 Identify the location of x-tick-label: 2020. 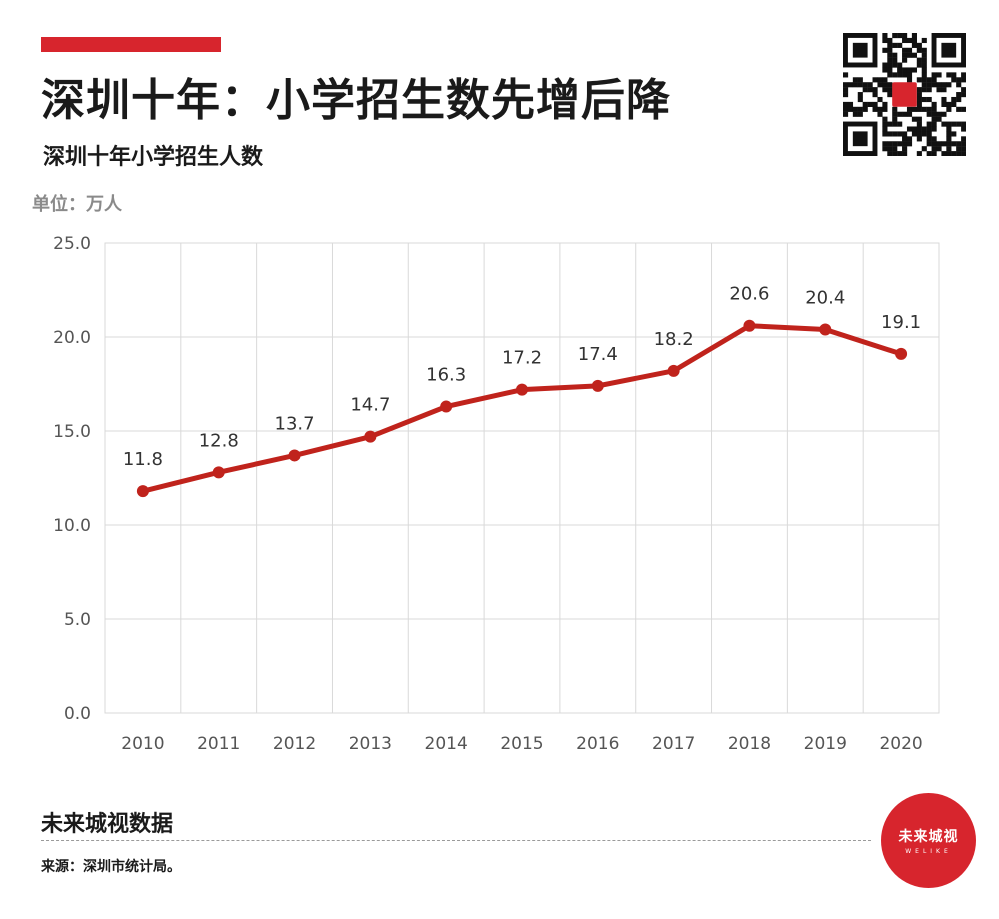
(900, 744).